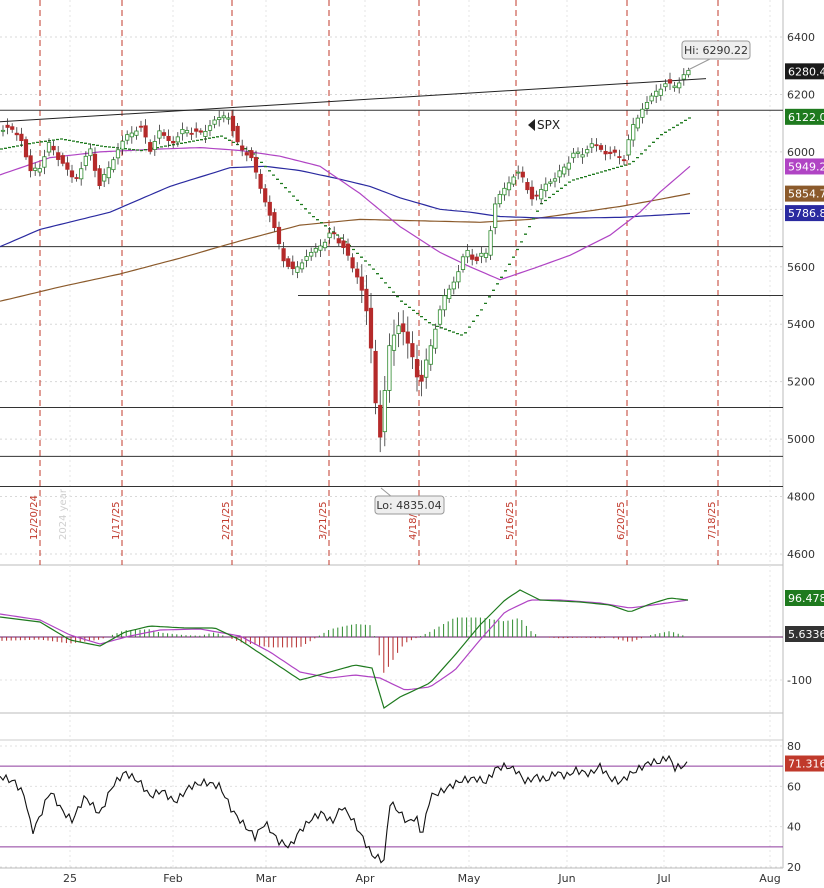  Describe the element at coordinates (804, 166) in the screenshot. I see `price-badge-bg` at that location.